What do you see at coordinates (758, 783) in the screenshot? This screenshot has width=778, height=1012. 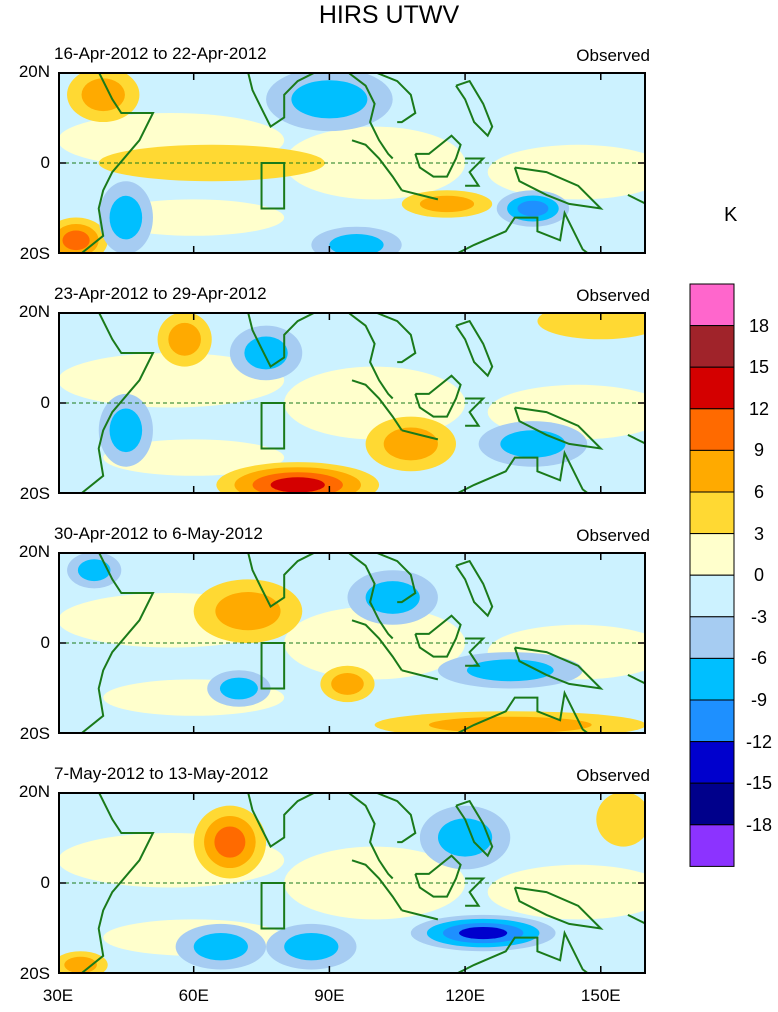 I see `colorbar-level-label: -15` at bounding box center [758, 783].